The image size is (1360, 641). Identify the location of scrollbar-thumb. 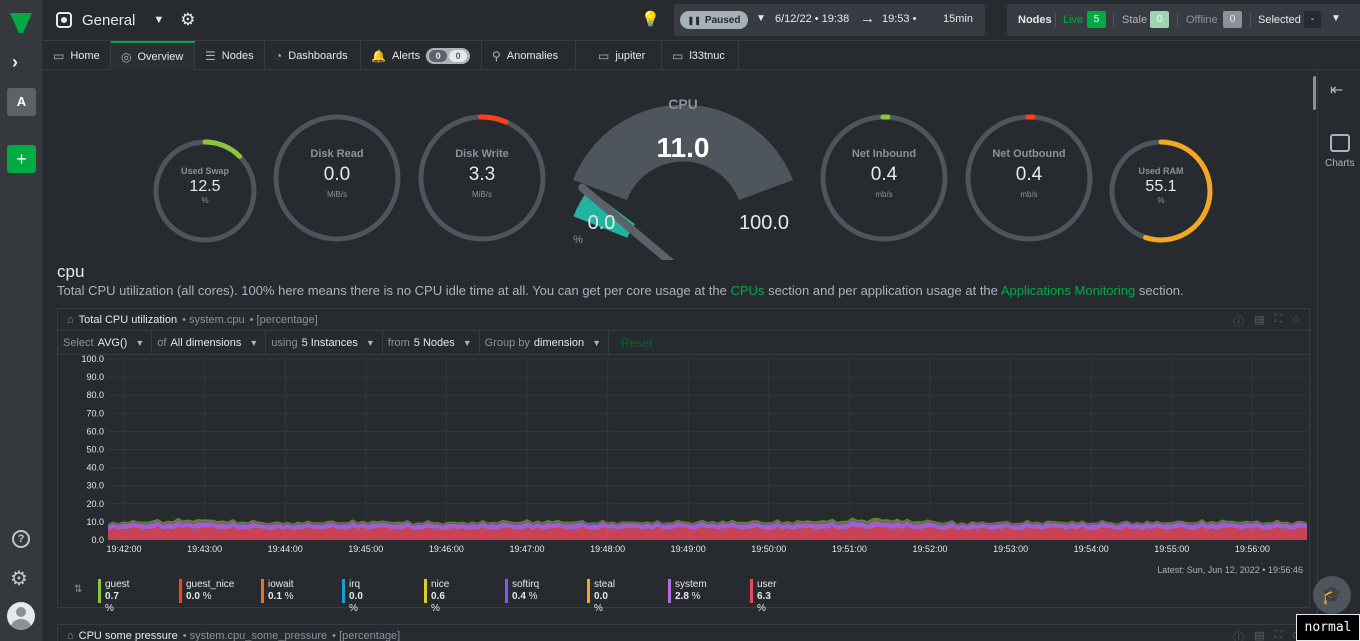
(1314, 93).